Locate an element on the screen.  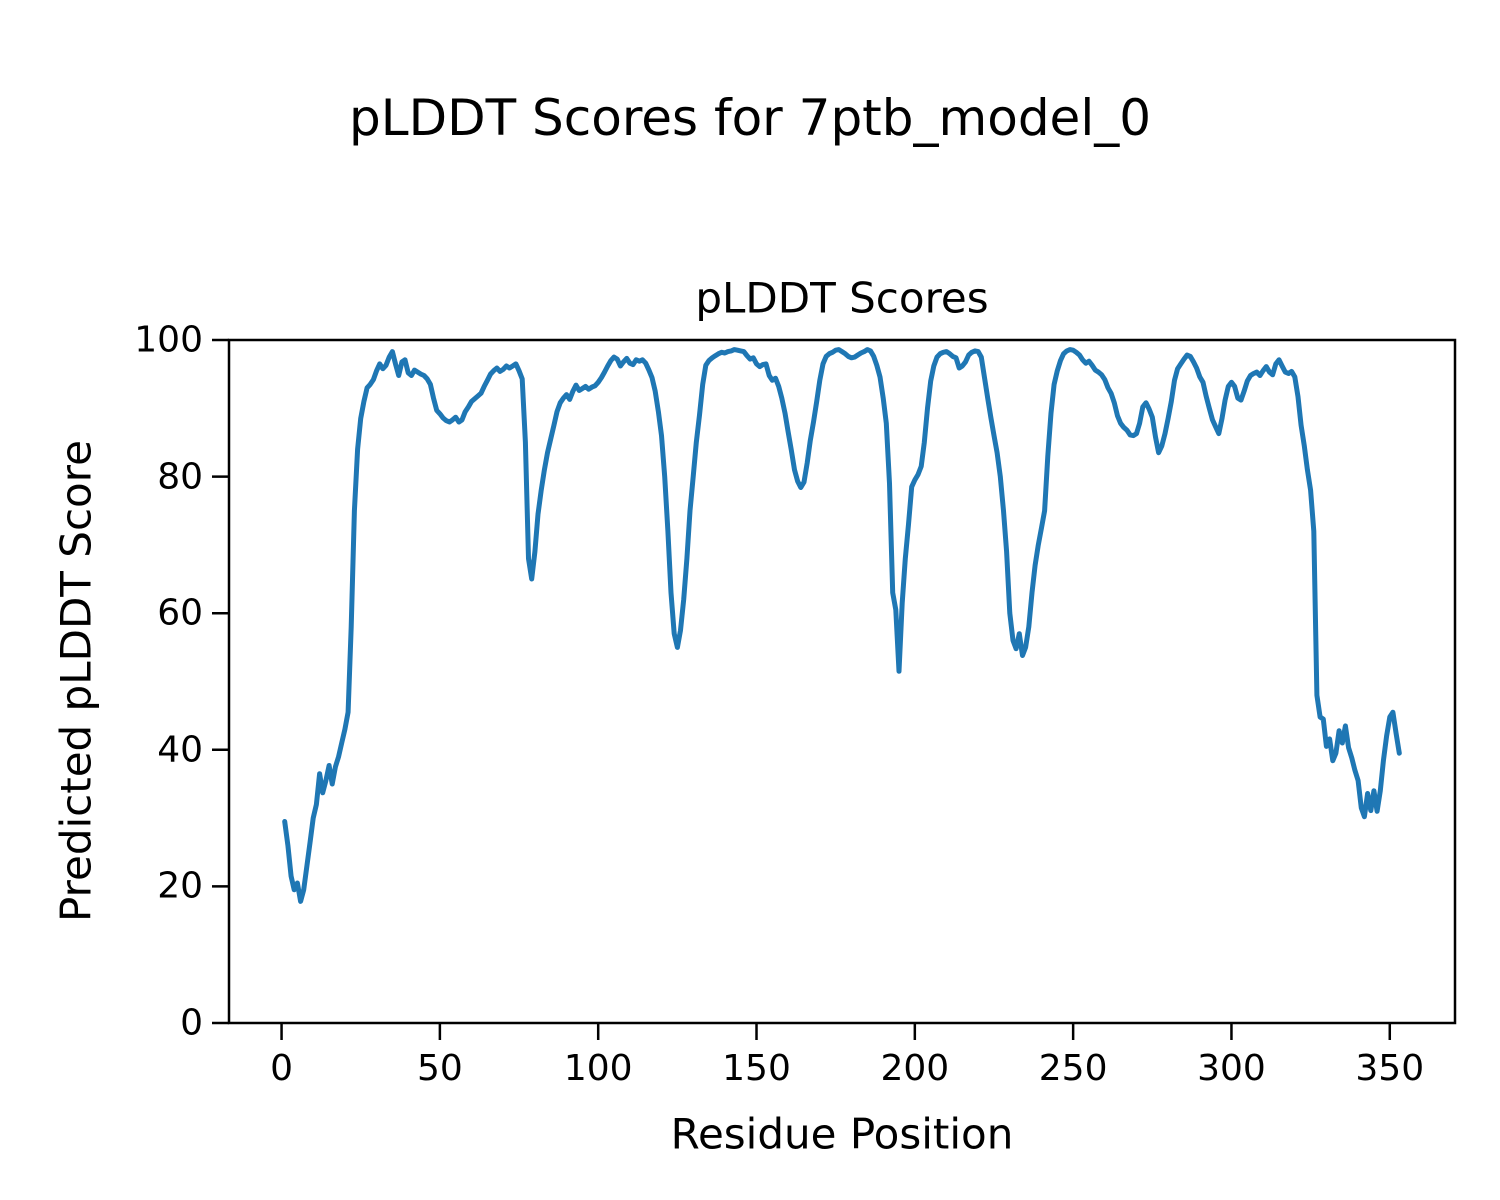
y-tick-label: 60 is located at coordinates (180, 613).